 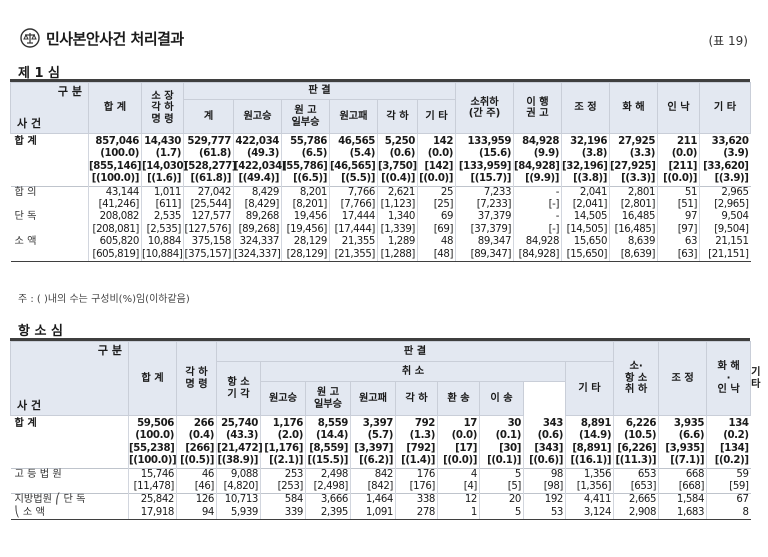 What do you see at coordinates (305, 141) in the screenshot?
I see `table-cell: 55,786` at bounding box center [305, 141].